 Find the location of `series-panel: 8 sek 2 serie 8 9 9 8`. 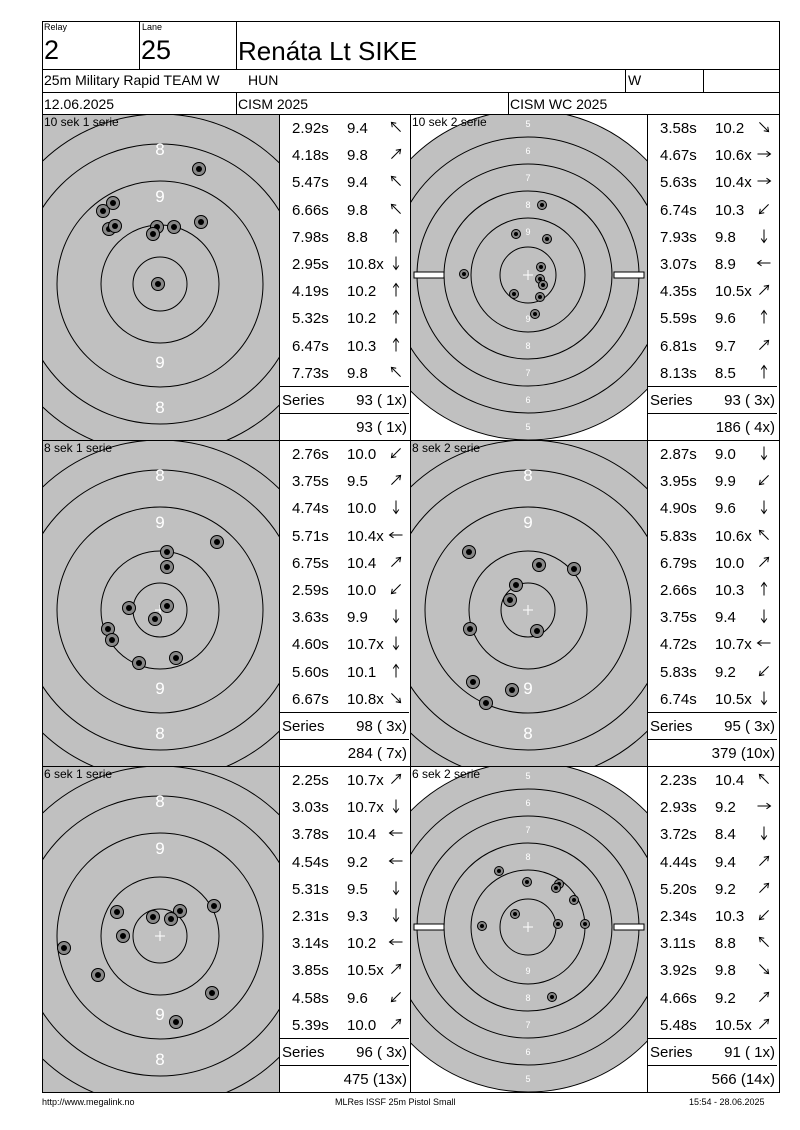

series-panel: 8 sek 2 serie 8 9 9 8 is located at coordinates (528, 610).